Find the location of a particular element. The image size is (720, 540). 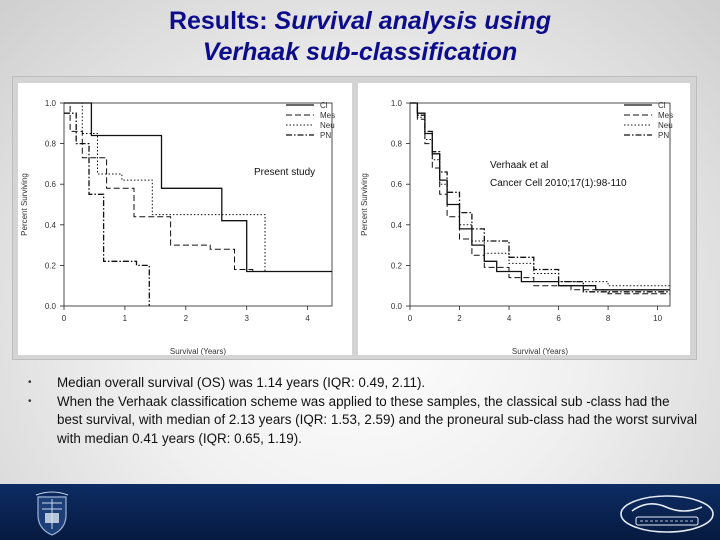

right-x-tick-label: 0 is located at coordinates (410, 318).